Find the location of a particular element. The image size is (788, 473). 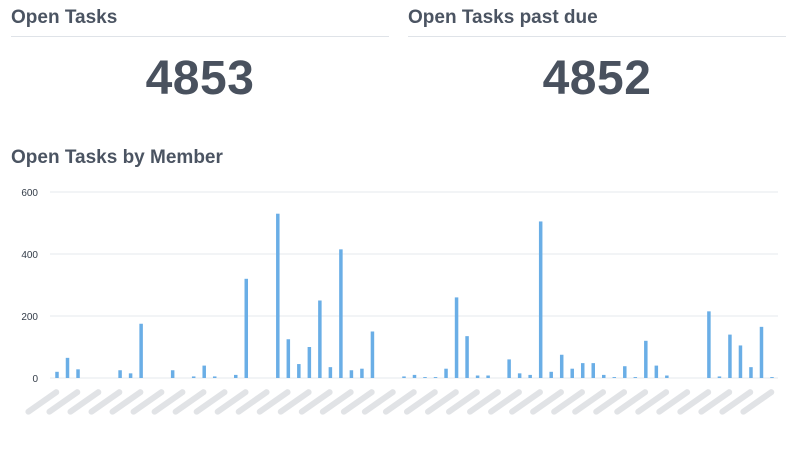

open-tasks-panel: Open Tasks 4853 is located at coordinates (200, 53).